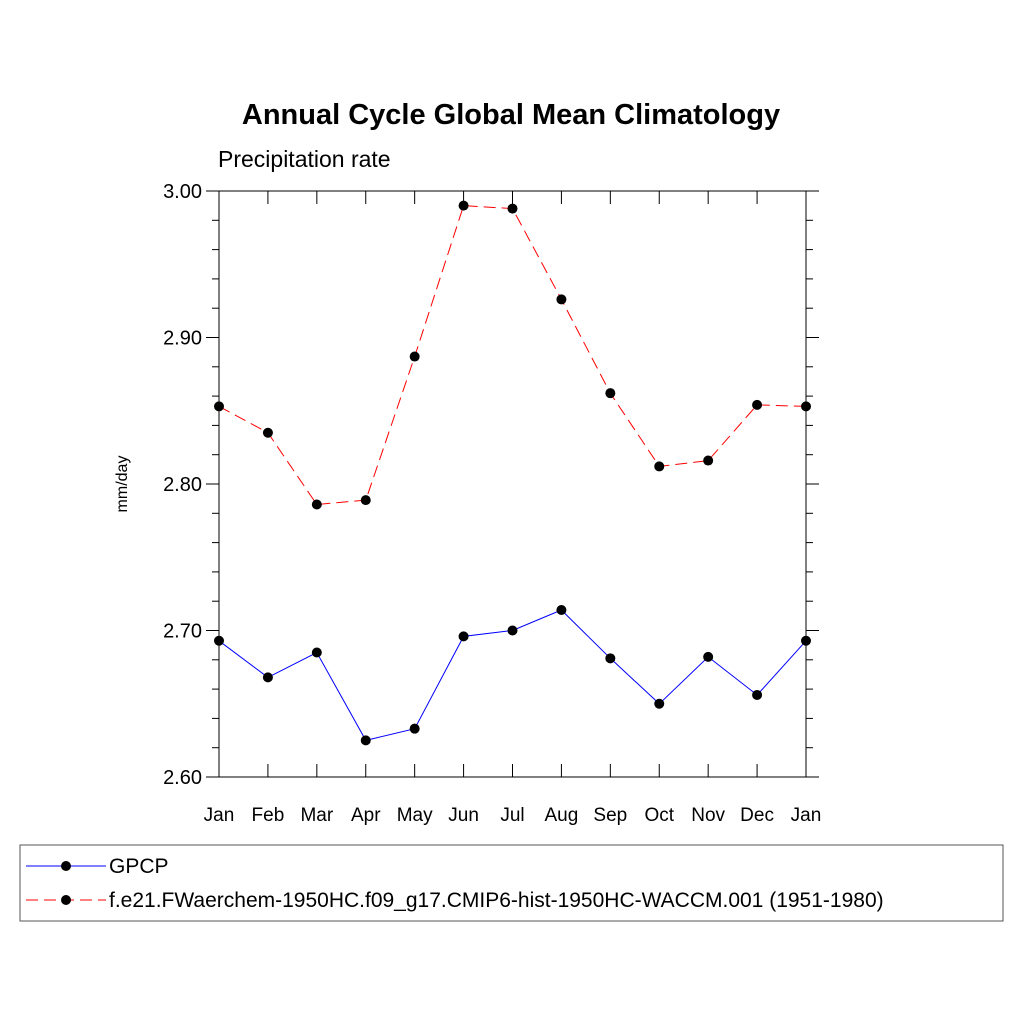  Describe the element at coordinates (463, 815) in the screenshot. I see `x-tick-label: Jun` at that location.